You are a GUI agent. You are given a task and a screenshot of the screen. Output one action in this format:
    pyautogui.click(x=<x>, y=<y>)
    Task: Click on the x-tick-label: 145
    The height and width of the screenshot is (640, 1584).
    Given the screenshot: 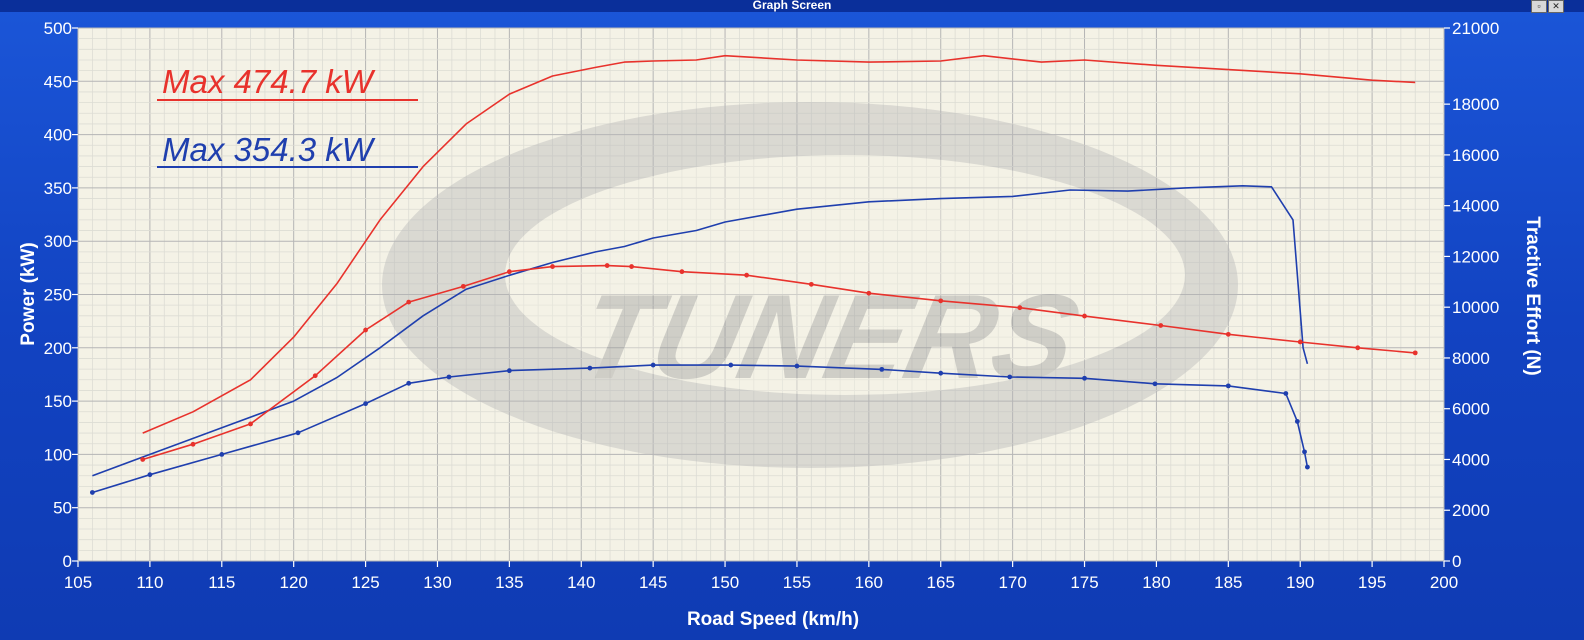 What is the action you would take?
    pyautogui.click(x=653, y=582)
    